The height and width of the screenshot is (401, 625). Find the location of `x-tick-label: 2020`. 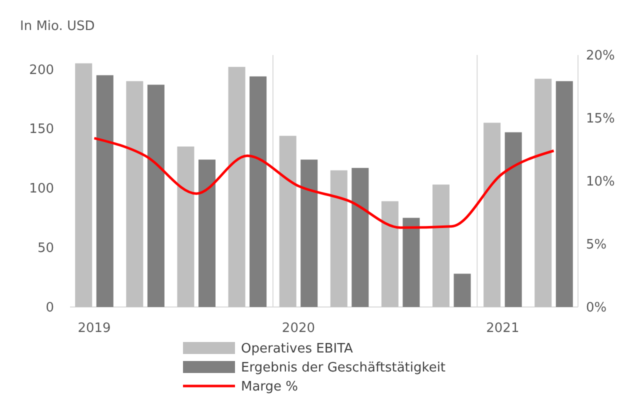

x-tick-label: 2020 is located at coordinates (299, 328).